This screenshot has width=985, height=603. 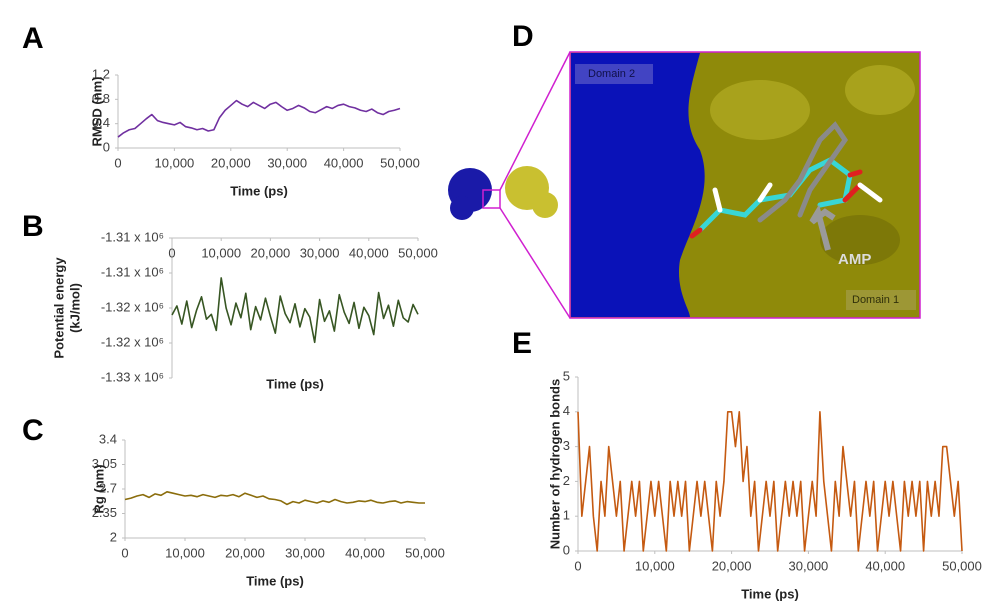 What do you see at coordinates (104, 512) in the screenshot?
I see `y-tick-label: 2.35` at bounding box center [104, 512].